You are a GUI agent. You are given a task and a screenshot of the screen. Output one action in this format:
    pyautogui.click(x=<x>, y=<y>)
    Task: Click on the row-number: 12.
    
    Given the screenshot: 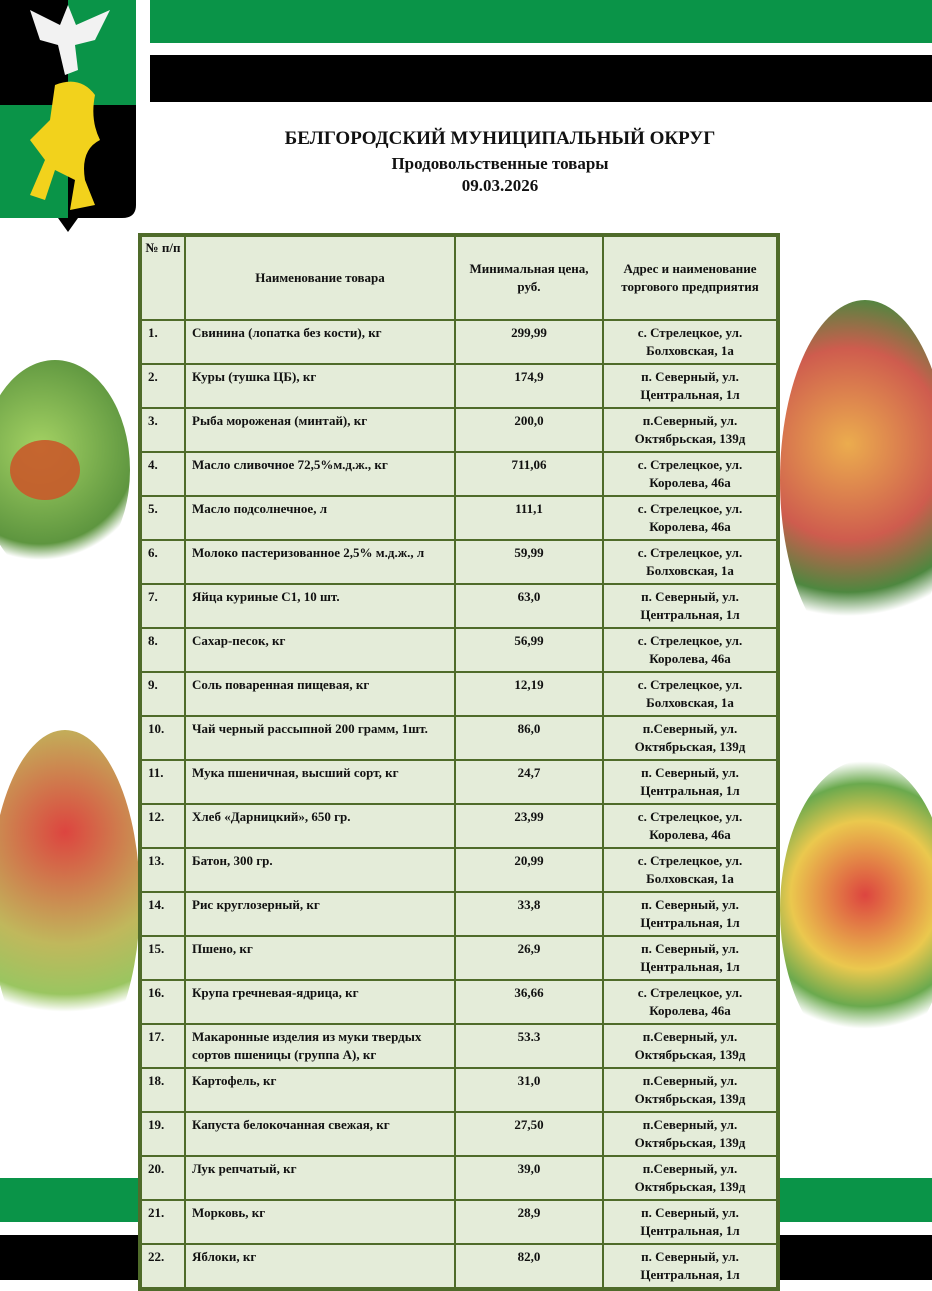 What is the action you would take?
    pyautogui.click(x=162, y=826)
    